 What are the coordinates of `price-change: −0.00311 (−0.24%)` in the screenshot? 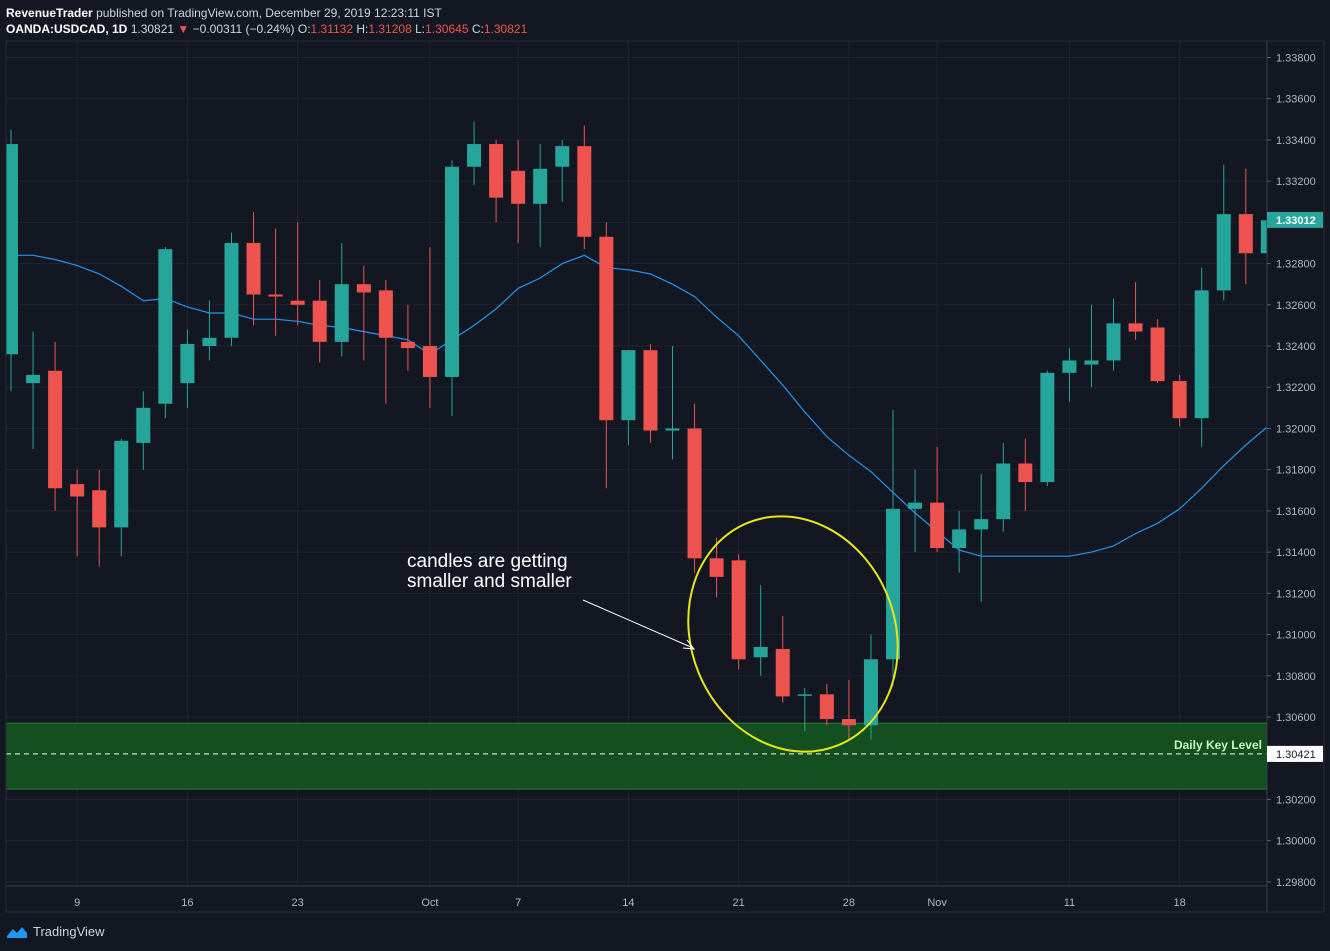 It's located at (243, 29).